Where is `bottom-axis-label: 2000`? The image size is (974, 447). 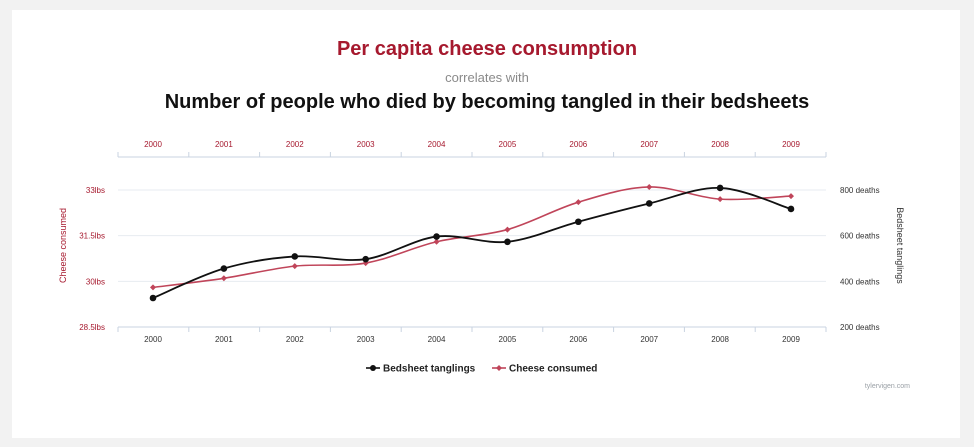 bottom-axis-label: 2000 is located at coordinates (153, 339).